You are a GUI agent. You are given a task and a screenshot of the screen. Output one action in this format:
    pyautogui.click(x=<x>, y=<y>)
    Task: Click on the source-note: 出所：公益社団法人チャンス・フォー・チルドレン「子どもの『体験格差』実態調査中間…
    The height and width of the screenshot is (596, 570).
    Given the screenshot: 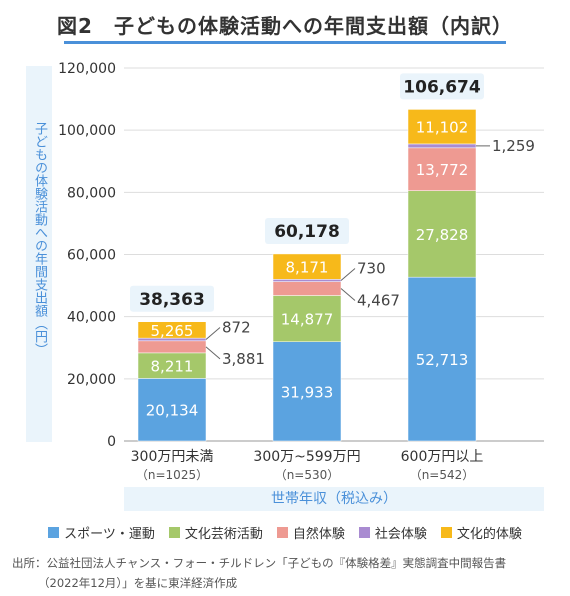 What is the action you would take?
    pyautogui.click(x=286, y=573)
    